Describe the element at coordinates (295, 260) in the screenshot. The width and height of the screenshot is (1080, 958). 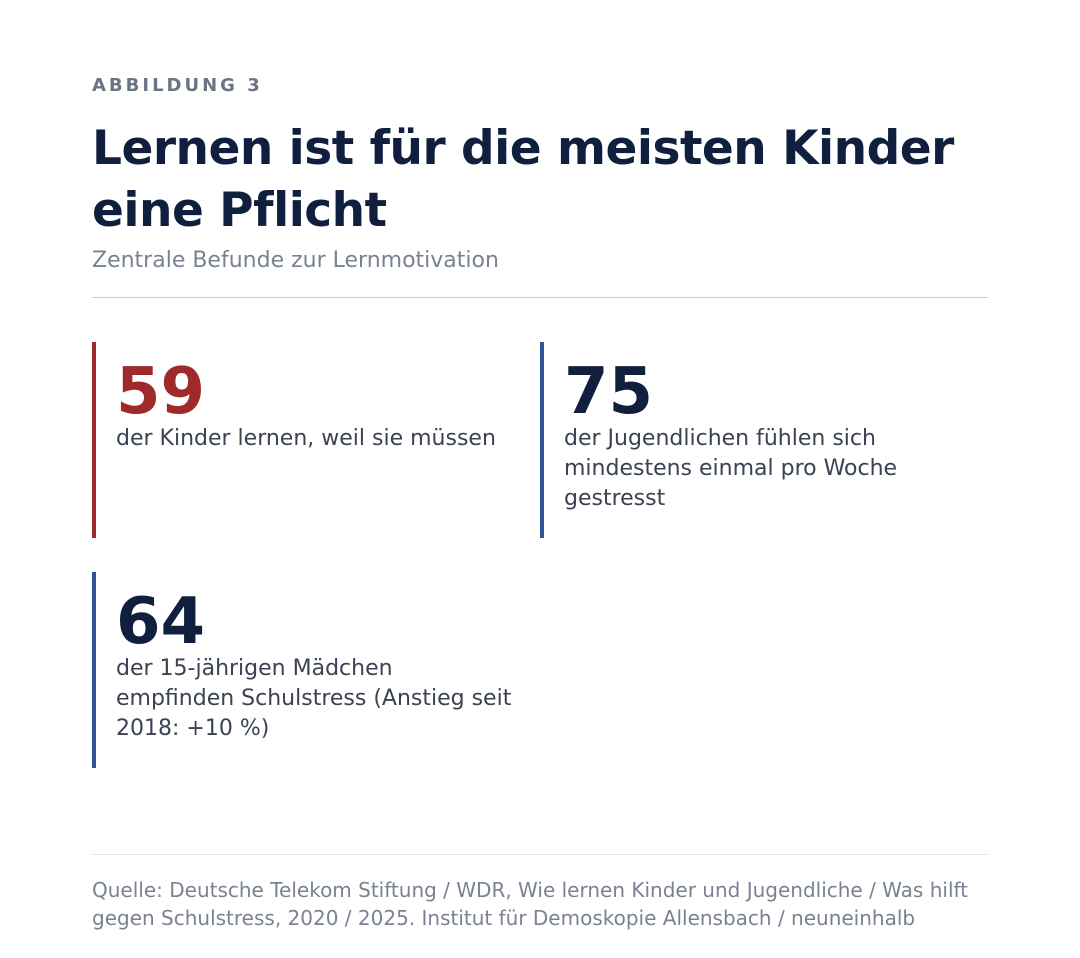
I see `figure-subtitle: Zentrale Befunde zur Lernmotivation` at that location.